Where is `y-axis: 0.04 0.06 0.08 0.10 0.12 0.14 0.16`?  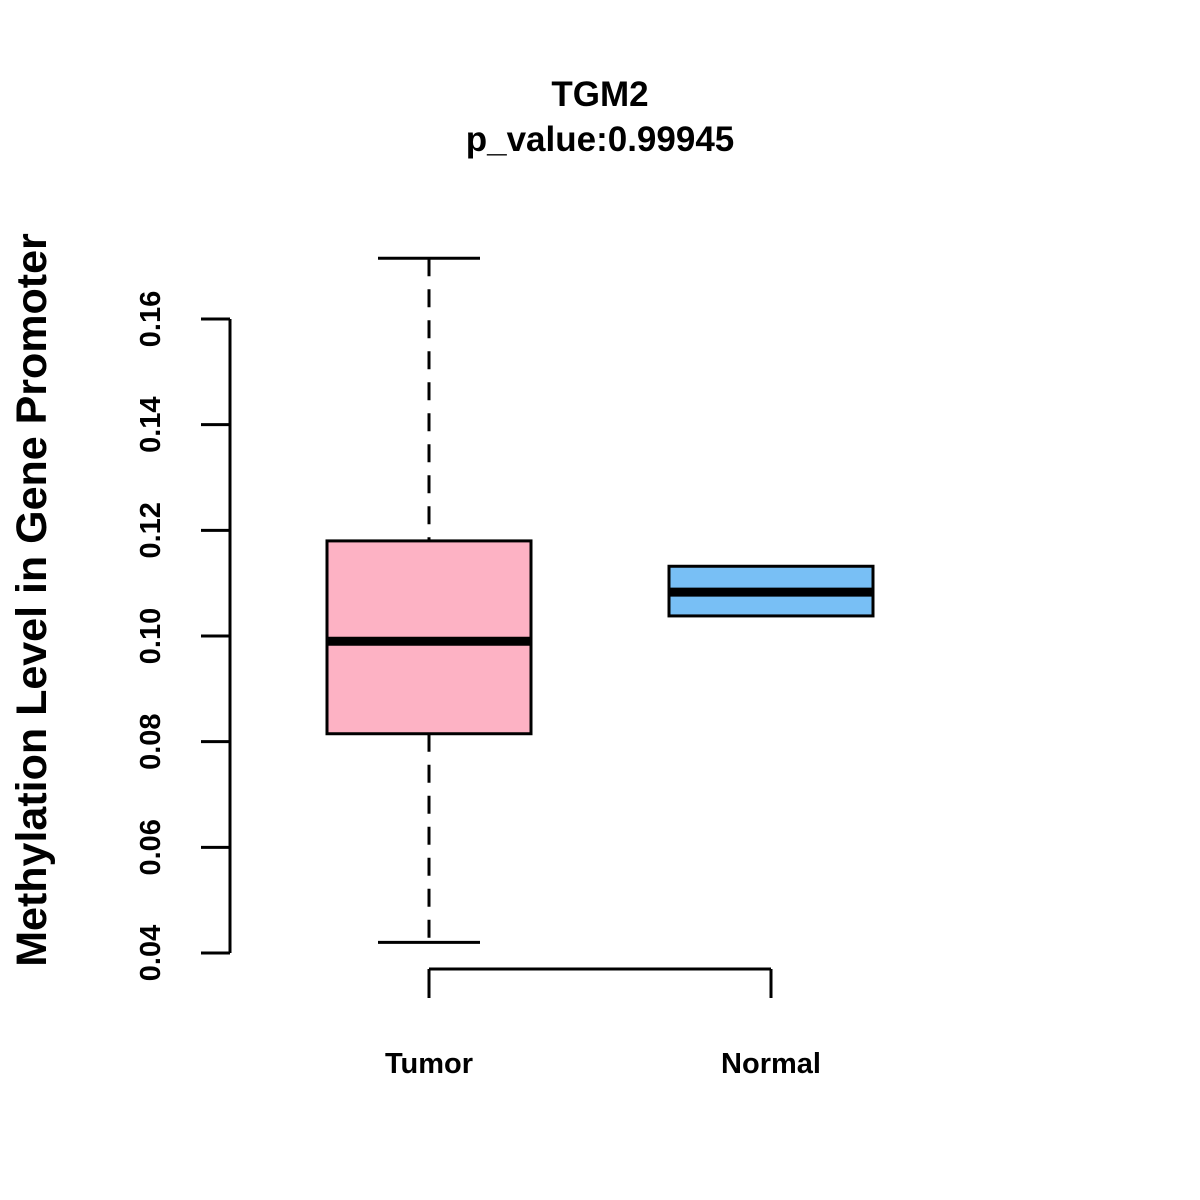 y-axis: 0.04 0.06 0.08 0.10 0.12 0.14 0.16 is located at coordinates (183, 636).